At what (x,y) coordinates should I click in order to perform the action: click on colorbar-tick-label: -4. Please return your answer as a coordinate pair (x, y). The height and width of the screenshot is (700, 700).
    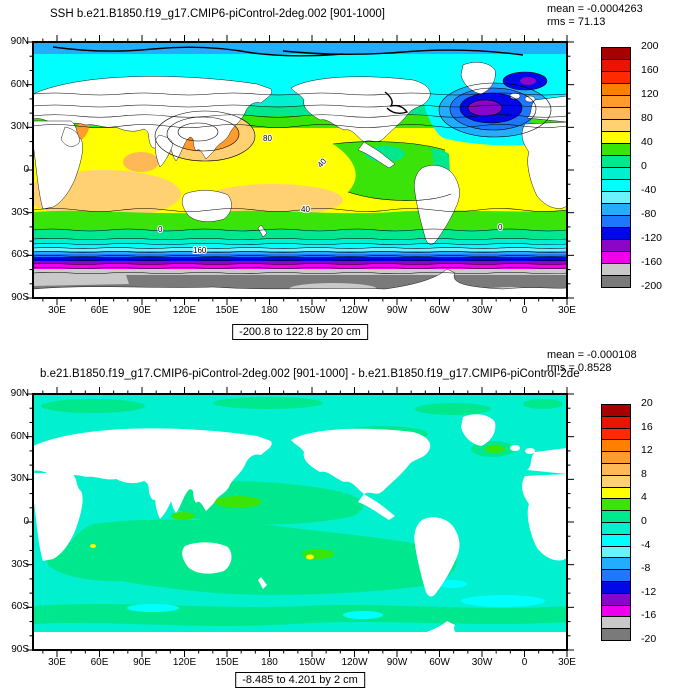
    Looking at the image, I should click on (646, 544).